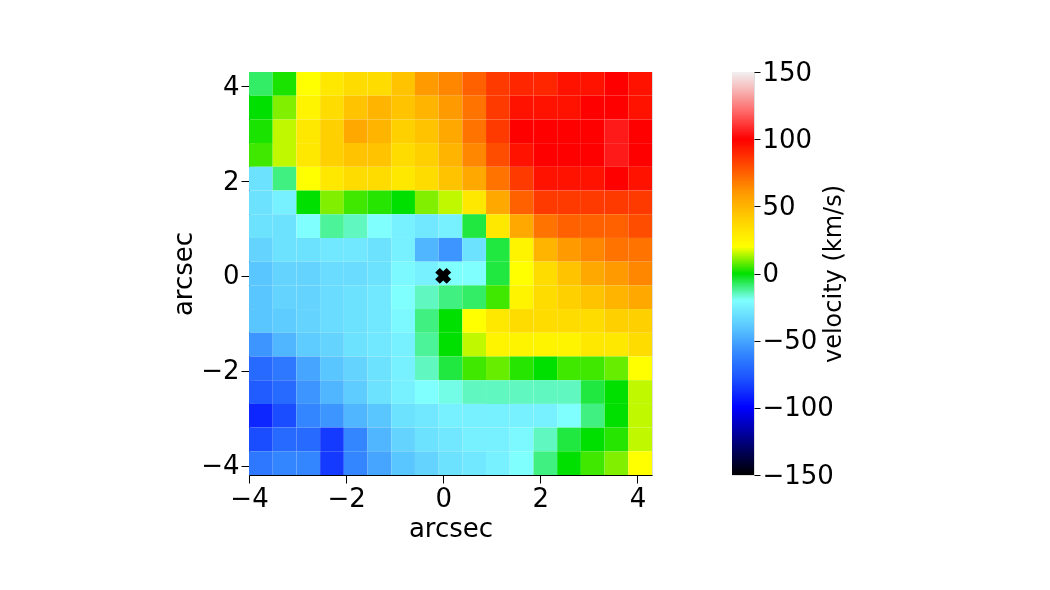 This screenshot has width=1050, height=590. What do you see at coordinates (451, 527) in the screenshot?
I see `x-axis-title: arcsec` at bounding box center [451, 527].